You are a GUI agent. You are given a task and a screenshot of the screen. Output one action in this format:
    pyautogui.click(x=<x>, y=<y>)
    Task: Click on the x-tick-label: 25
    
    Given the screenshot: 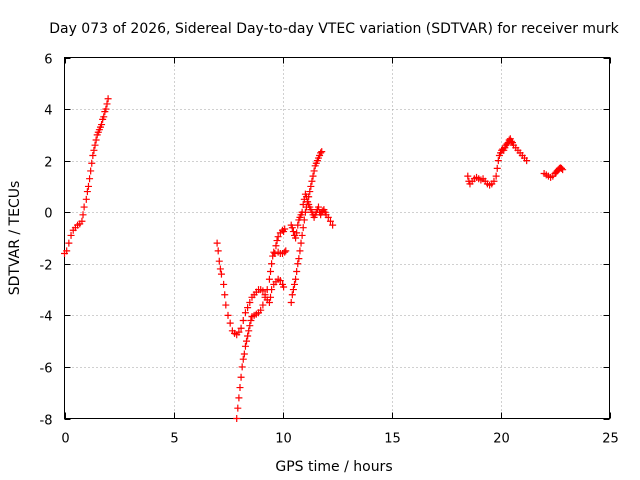 What is the action you would take?
    pyautogui.click(x=610, y=439)
    